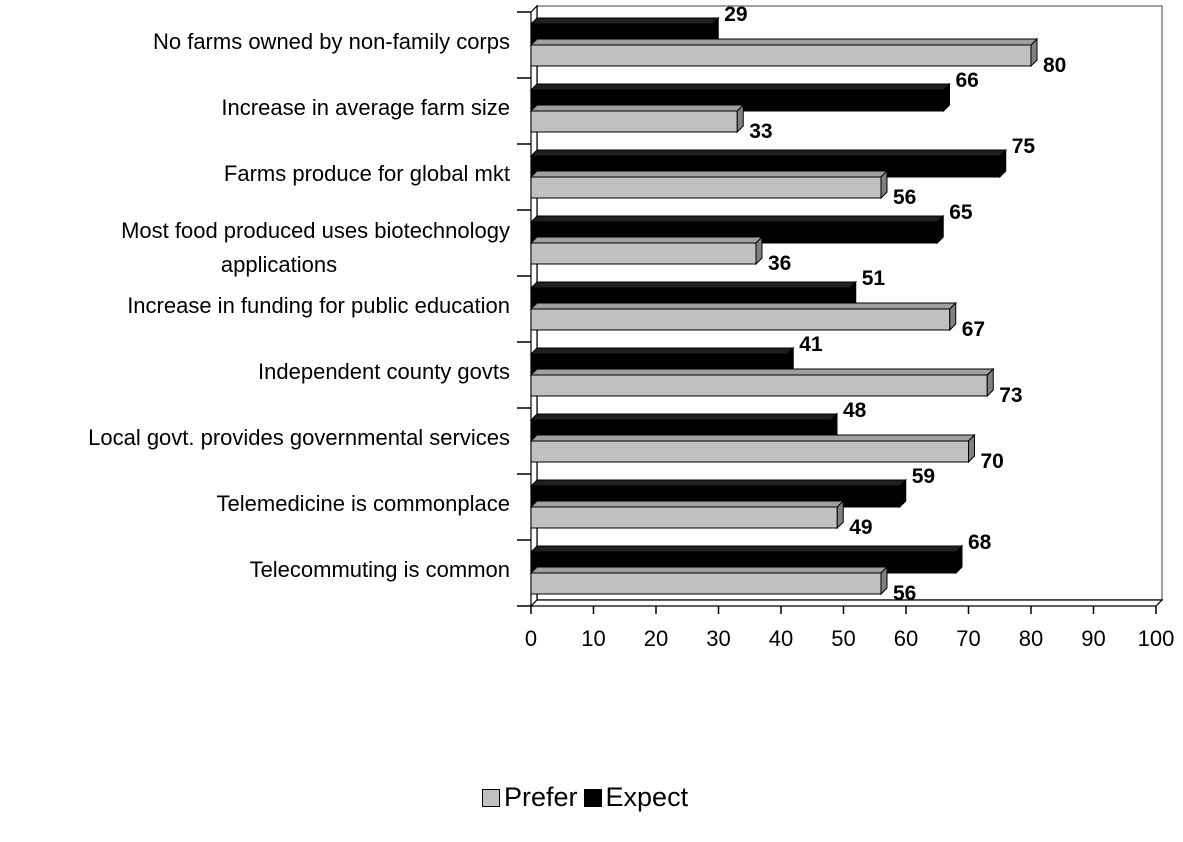 The height and width of the screenshot is (842, 1183). What do you see at coordinates (1031, 638) in the screenshot?
I see `x-tick-label-80: 80` at bounding box center [1031, 638].